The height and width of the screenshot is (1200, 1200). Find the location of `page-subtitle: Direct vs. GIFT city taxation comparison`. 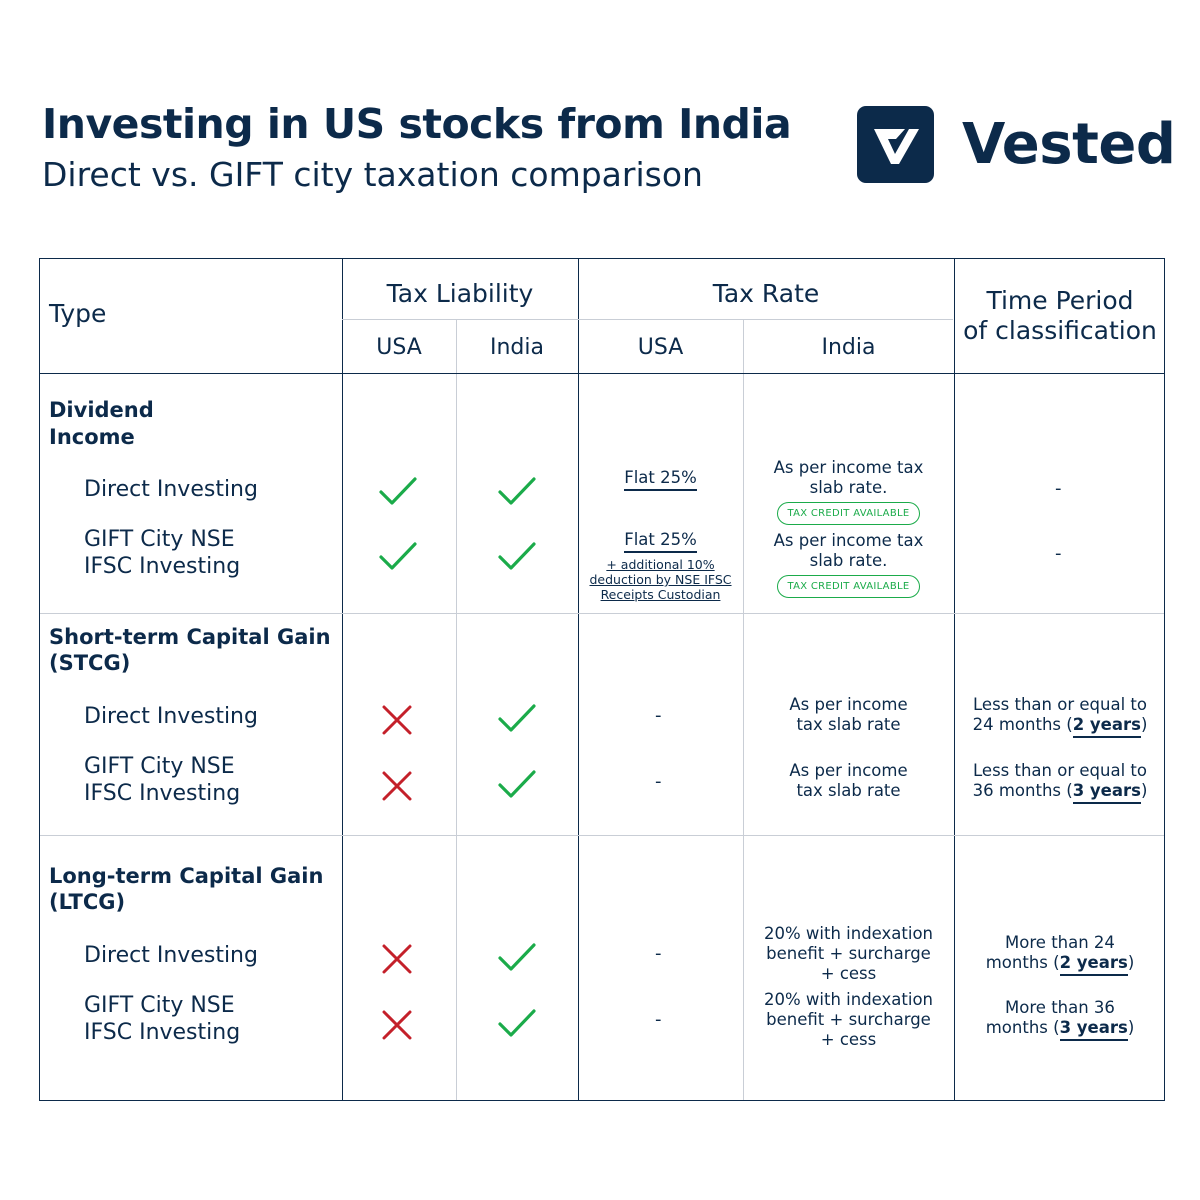

page-subtitle: Direct vs. GIFT city taxation comparison is located at coordinates (372, 174).